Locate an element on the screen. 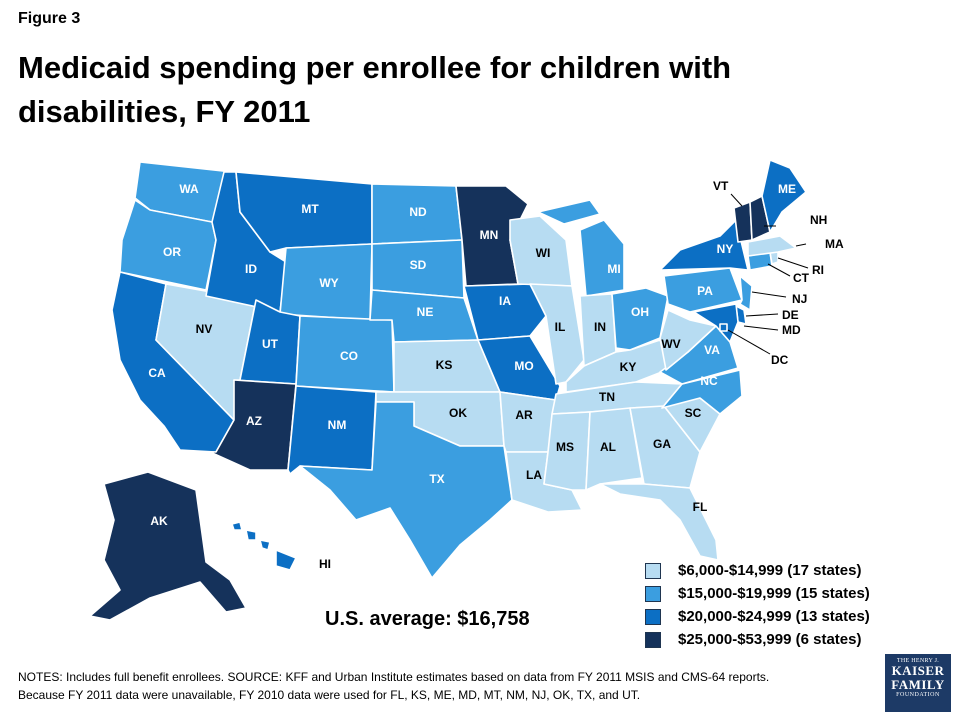 This screenshot has width=960, height=720. kff-logo: THE HENRY J. KAISER FAMILY FOUNDATION is located at coordinates (918, 683).